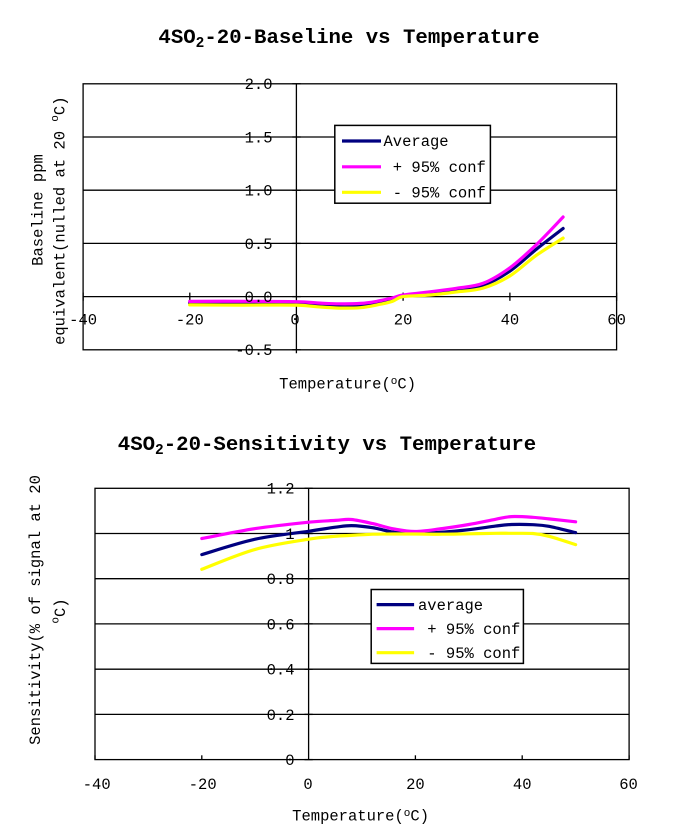 The image size is (694, 833). What do you see at coordinates (259, 85) in the screenshot?
I see `svg-text: 2.0` at bounding box center [259, 85].